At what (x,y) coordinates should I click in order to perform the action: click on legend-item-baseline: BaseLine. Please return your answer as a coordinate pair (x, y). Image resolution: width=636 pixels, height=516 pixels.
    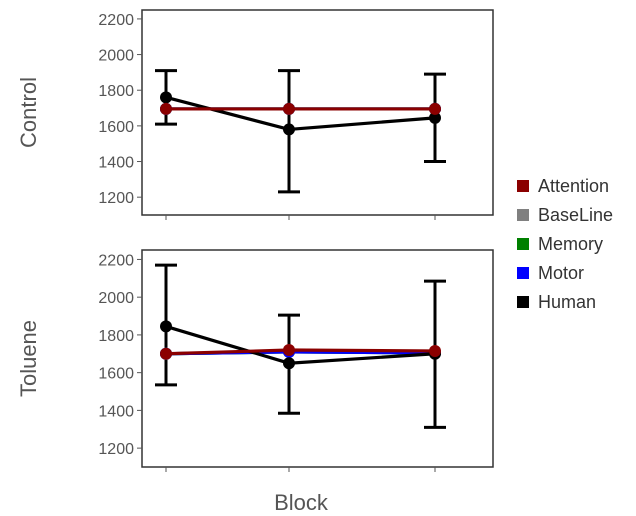
    Looking at the image, I should click on (565, 215).